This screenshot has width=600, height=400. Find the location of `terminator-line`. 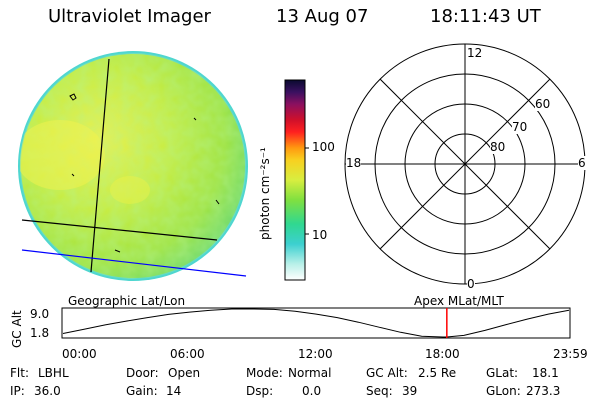

terminator-line is located at coordinates (134, 263).